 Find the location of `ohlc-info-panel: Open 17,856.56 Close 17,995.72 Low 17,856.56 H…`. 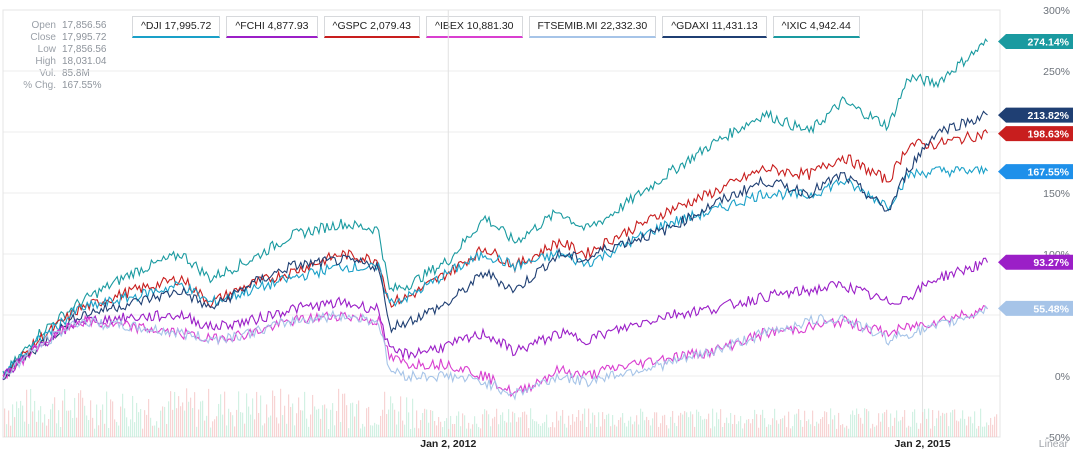

ohlc-info-panel: Open 17,856.56 Close 17,995.72 Low 17,856.56 H… is located at coordinates (60, 56).